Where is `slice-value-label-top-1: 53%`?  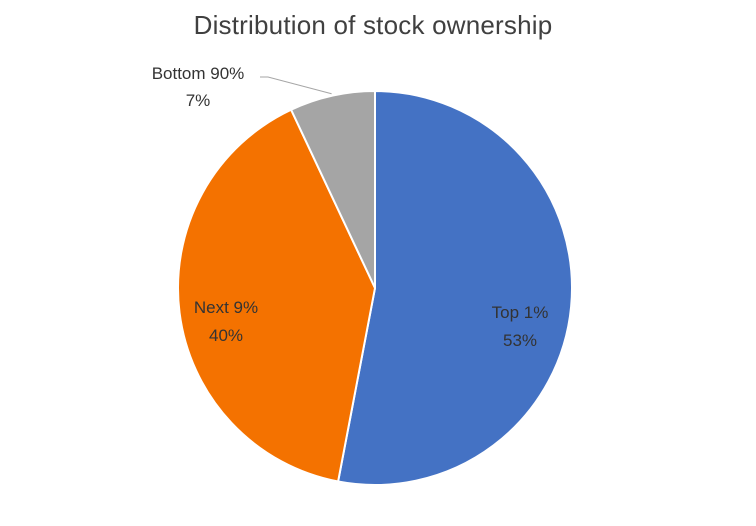 slice-value-label-top-1: 53% is located at coordinates (520, 340).